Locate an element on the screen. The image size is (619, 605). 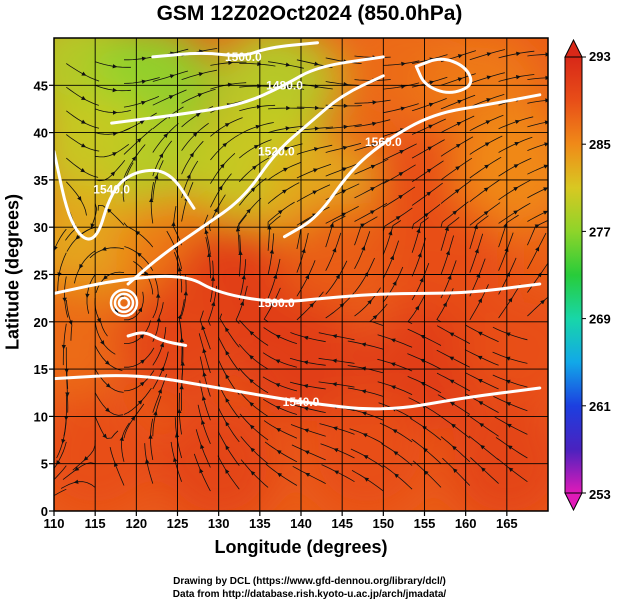
x-tick-label: 145 is located at coordinates (342, 523).